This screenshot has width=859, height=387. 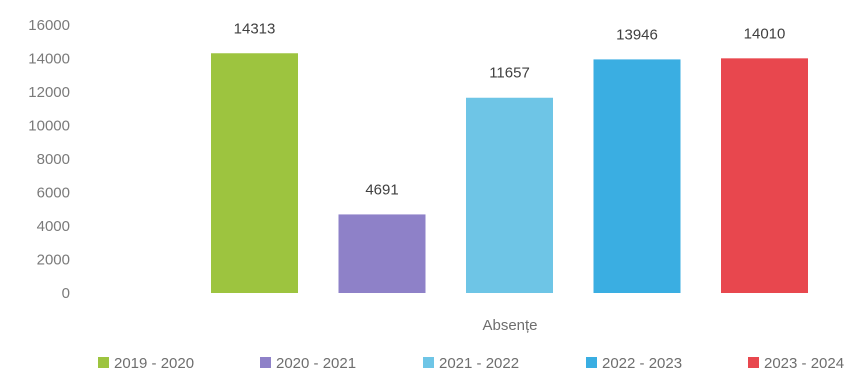 What do you see at coordinates (255, 28) in the screenshot?
I see `bar-value-label: 14313` at bounding box center [255, 28].